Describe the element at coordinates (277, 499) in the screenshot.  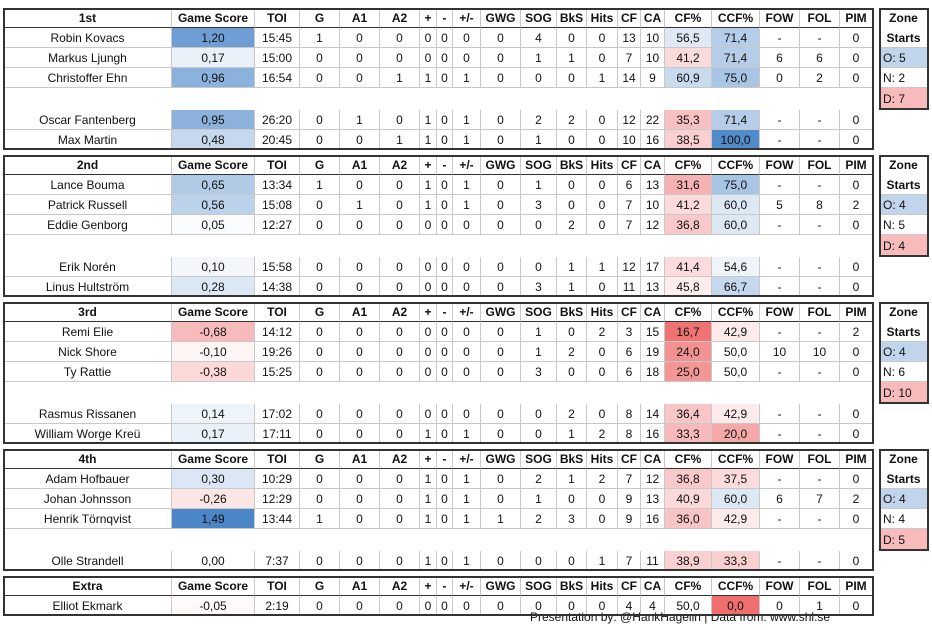
I see `stat-cell: 12:29` at that location.